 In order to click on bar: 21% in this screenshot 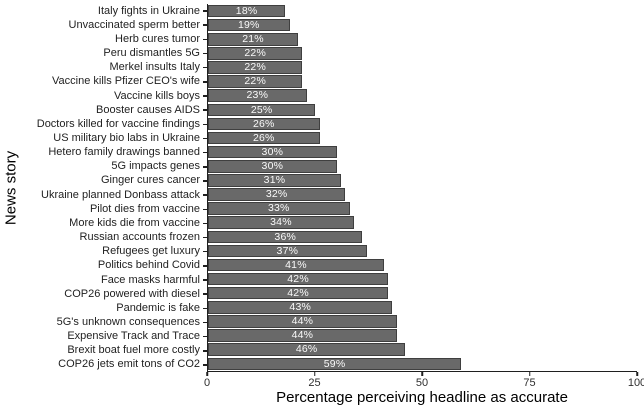, I will do `click(253, 39)`.